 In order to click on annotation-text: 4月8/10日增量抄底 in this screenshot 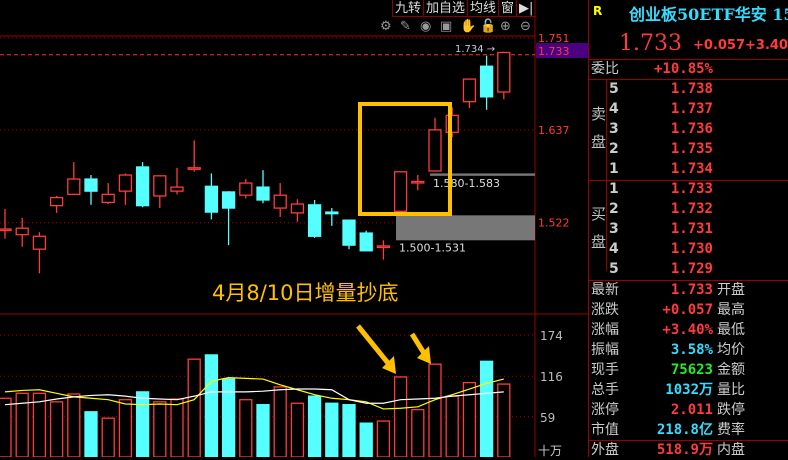, I will do `click(305, 293)`.